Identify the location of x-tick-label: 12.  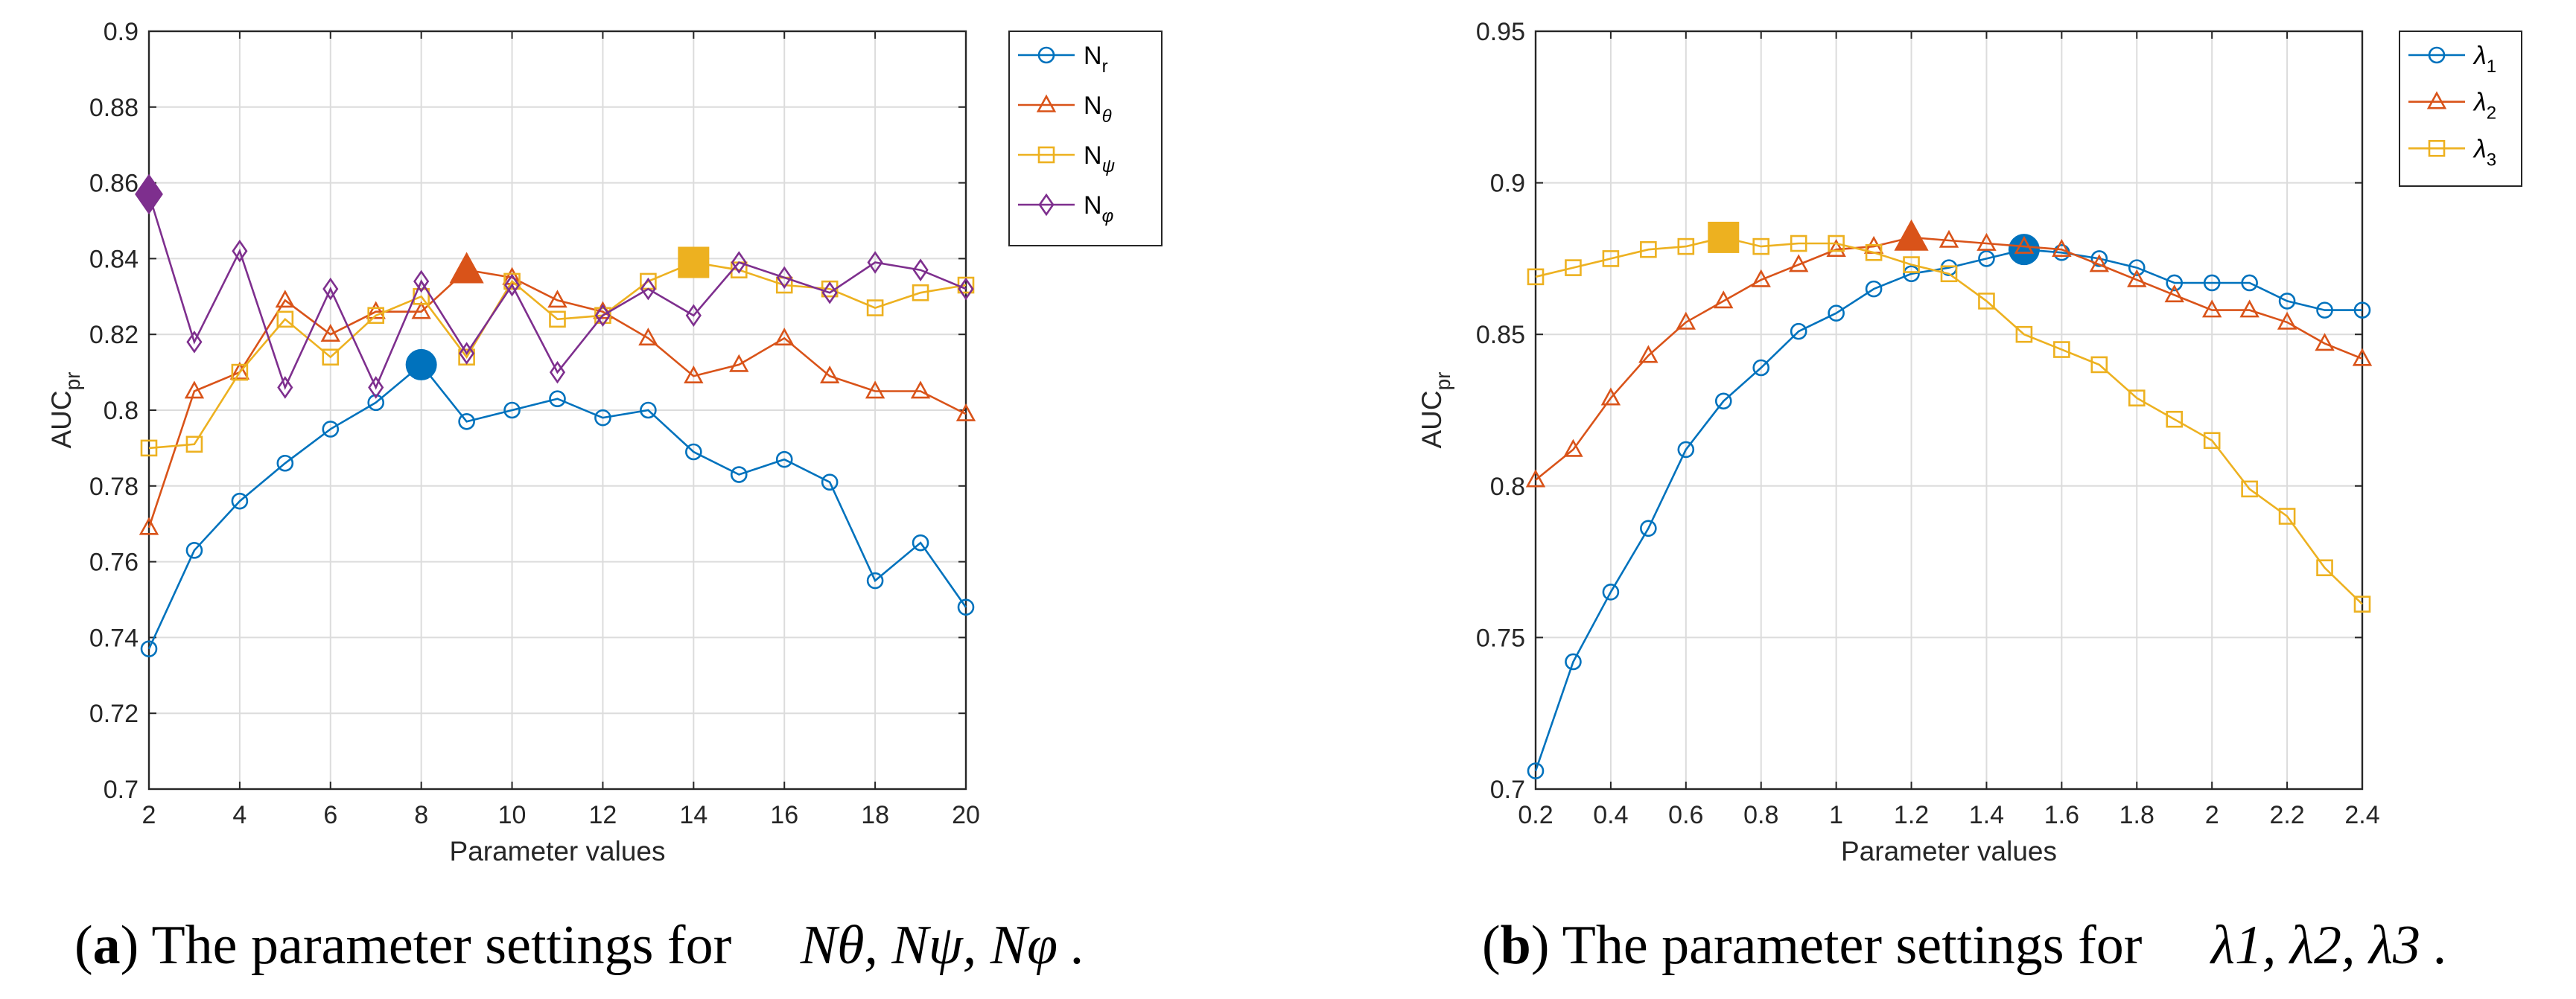
(603, 815).